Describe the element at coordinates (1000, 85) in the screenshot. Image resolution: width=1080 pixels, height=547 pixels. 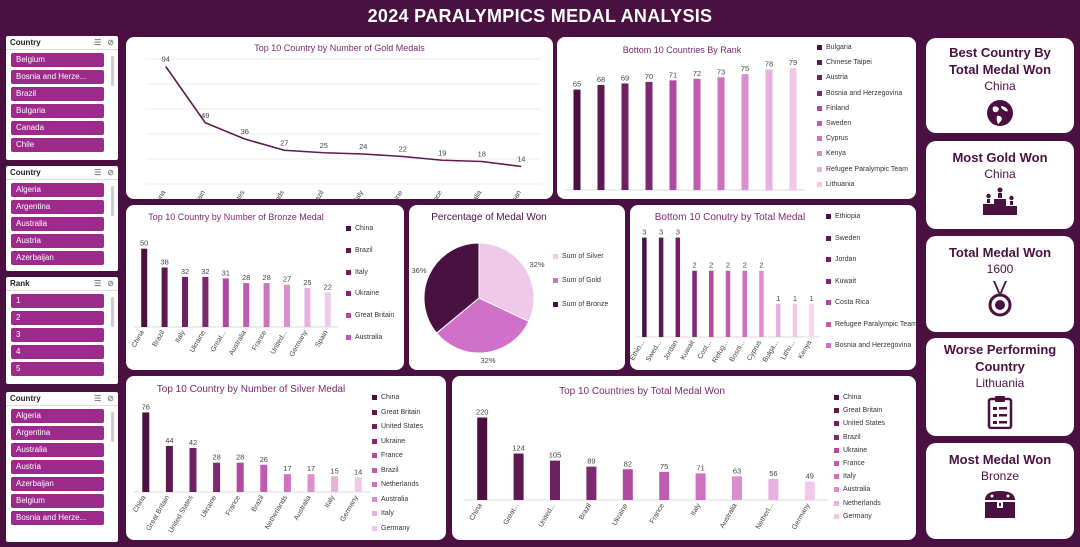
I see `kpi-best-country: Best Country By Total Medal Won China` at that location.